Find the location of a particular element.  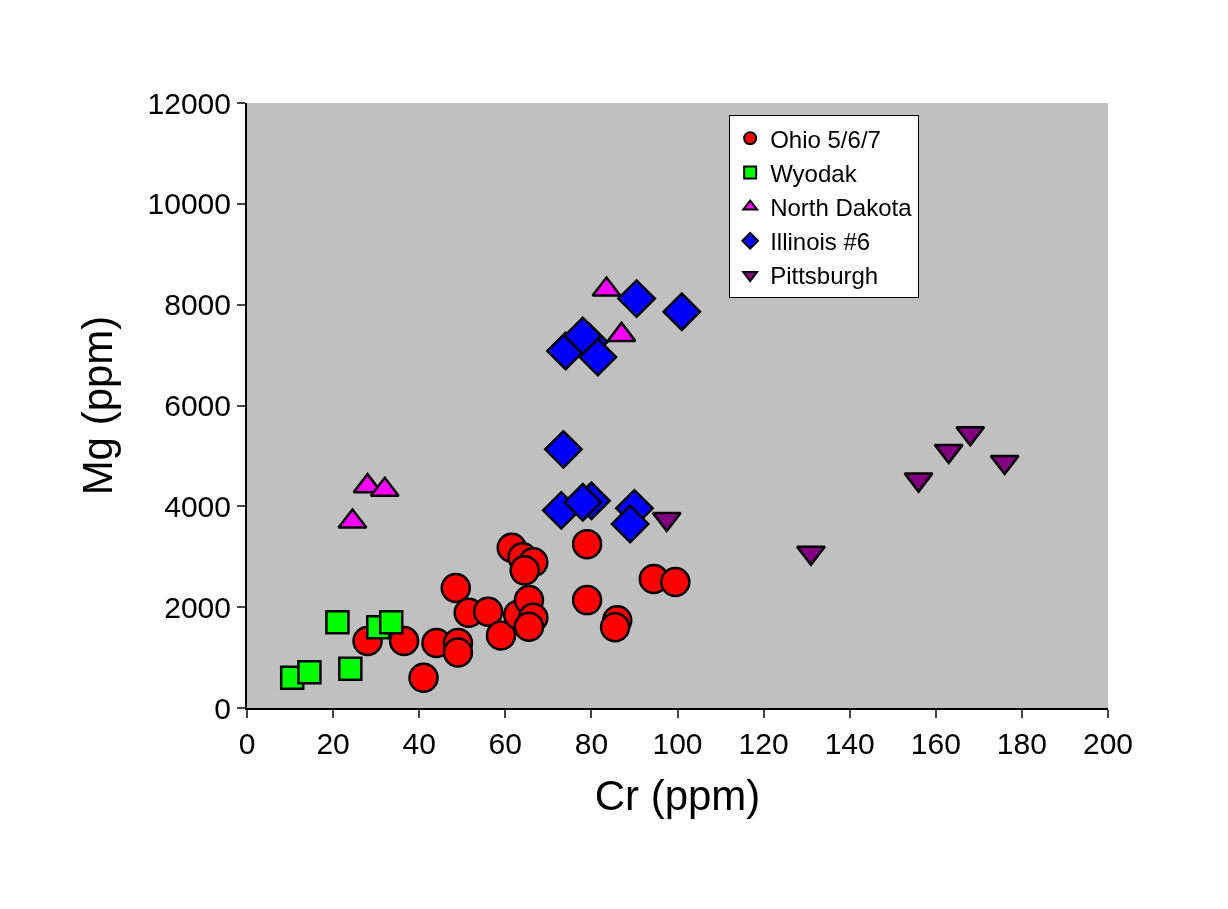

y-tick-label: 10000 is located at coordinates (189, 204).